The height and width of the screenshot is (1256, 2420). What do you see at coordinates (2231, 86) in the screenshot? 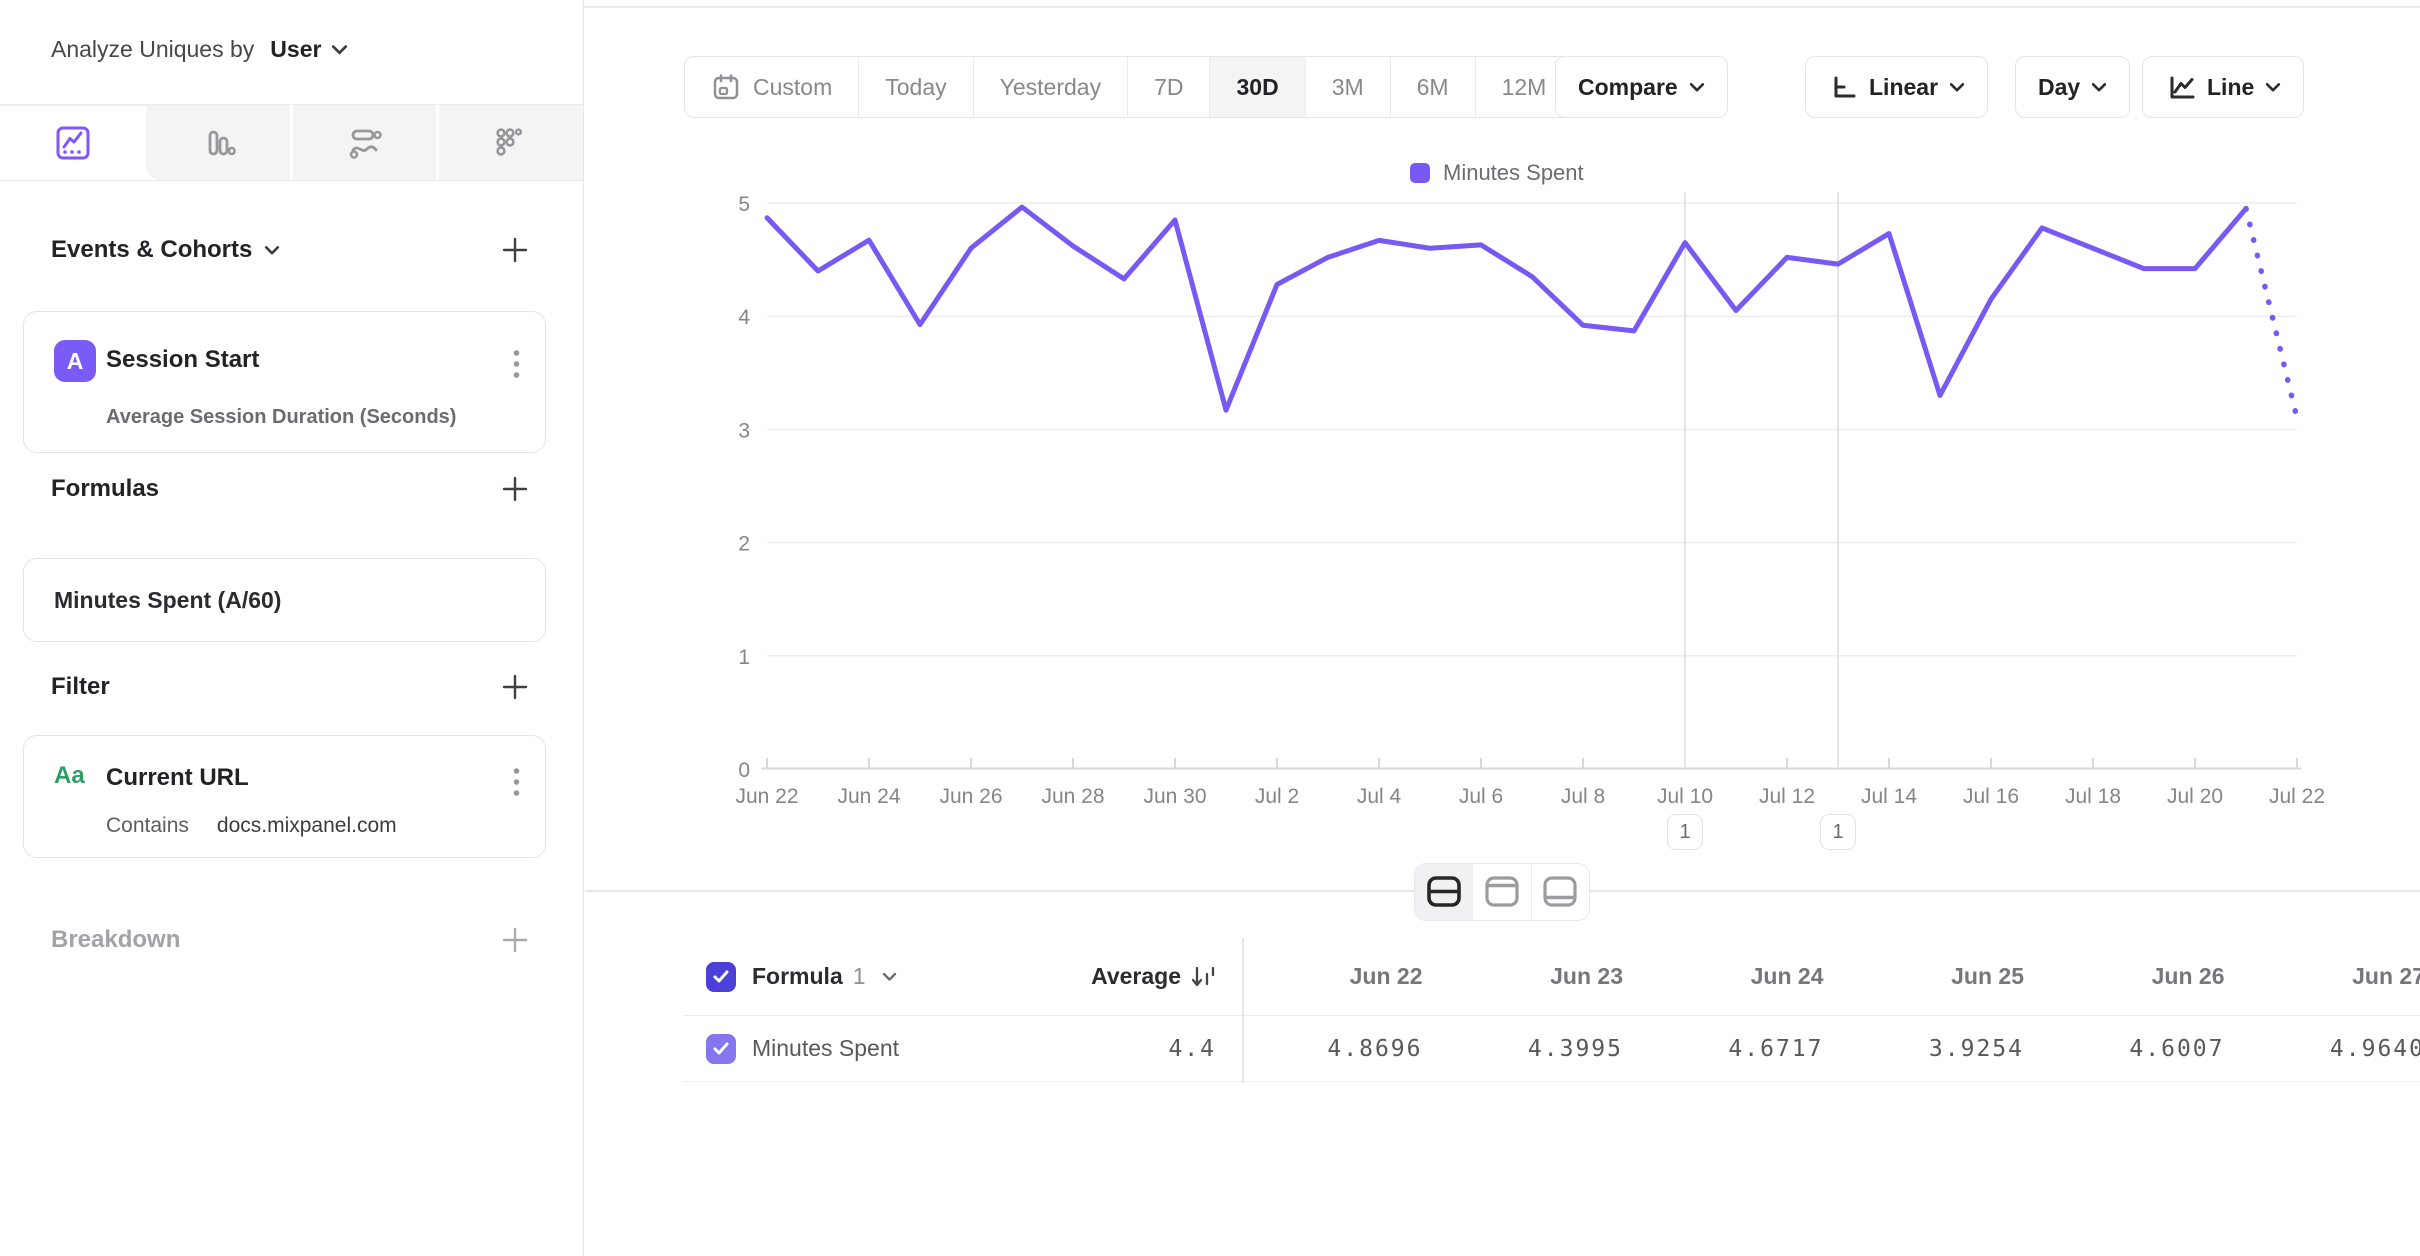
I see `chart-type-label: Line` at bounding box center [2231, 86].